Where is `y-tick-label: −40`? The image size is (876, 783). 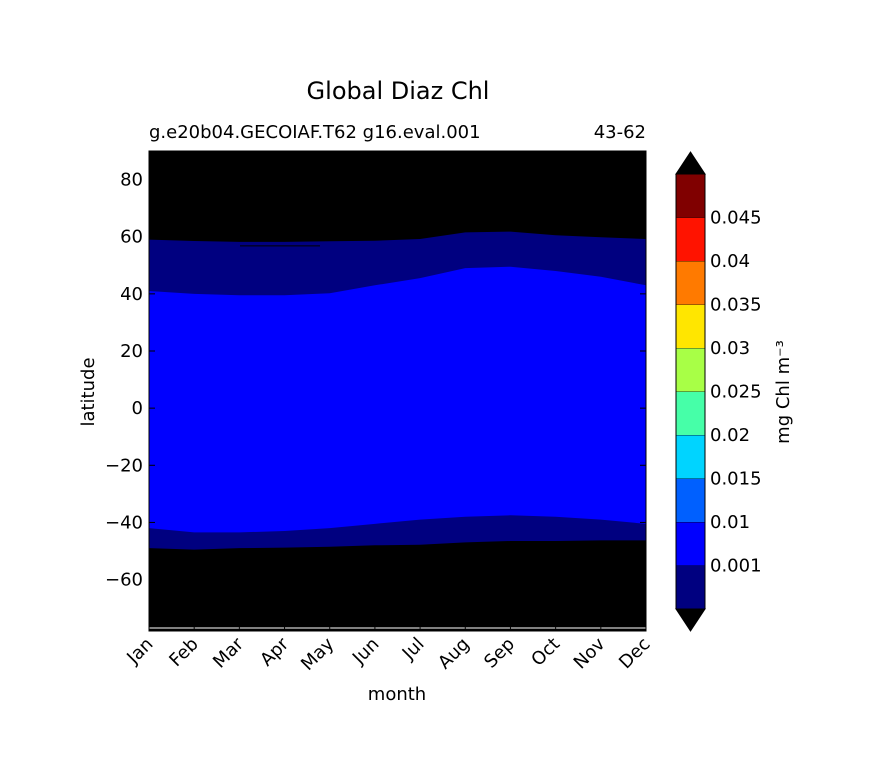 y-tick-label: −40 is located at coordinates (124, 522).